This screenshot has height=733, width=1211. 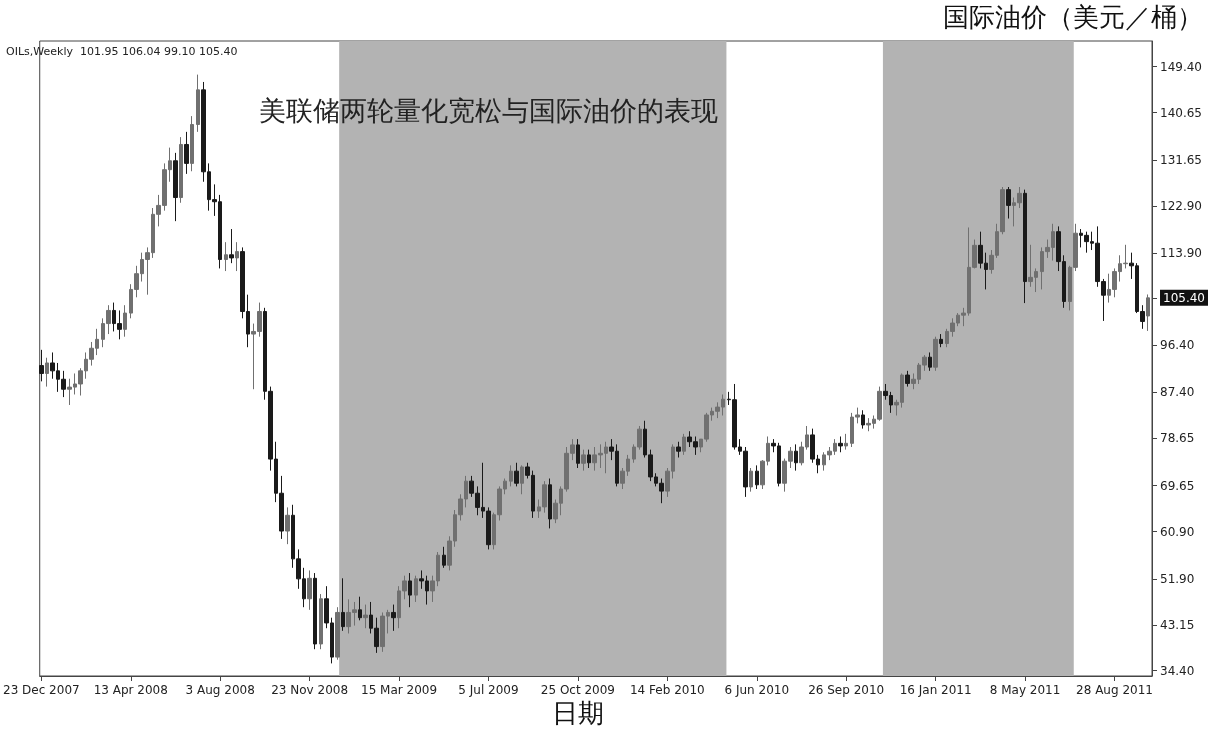 I want to click on x-tick-label: 3 Aug 2008, so click(x=220, y=690).